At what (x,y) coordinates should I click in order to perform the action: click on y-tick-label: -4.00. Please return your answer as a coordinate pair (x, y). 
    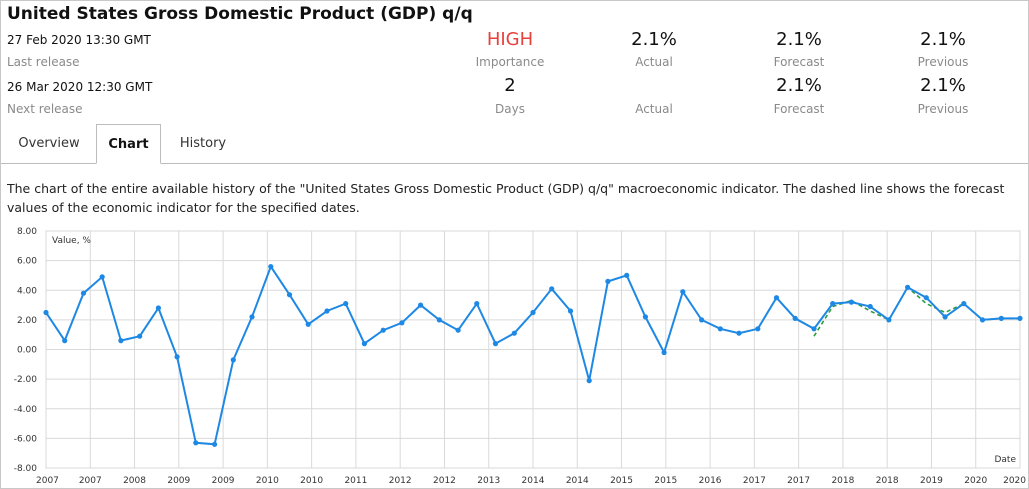
    Looking at the image, I should click on (26, 410).